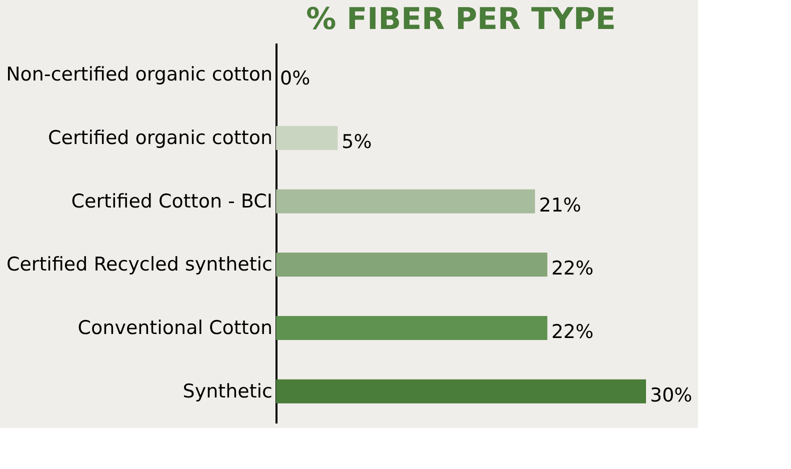 The height and width of the screenshot is (469, 791). I want to click on data-label: 0%, so click(295, 79).